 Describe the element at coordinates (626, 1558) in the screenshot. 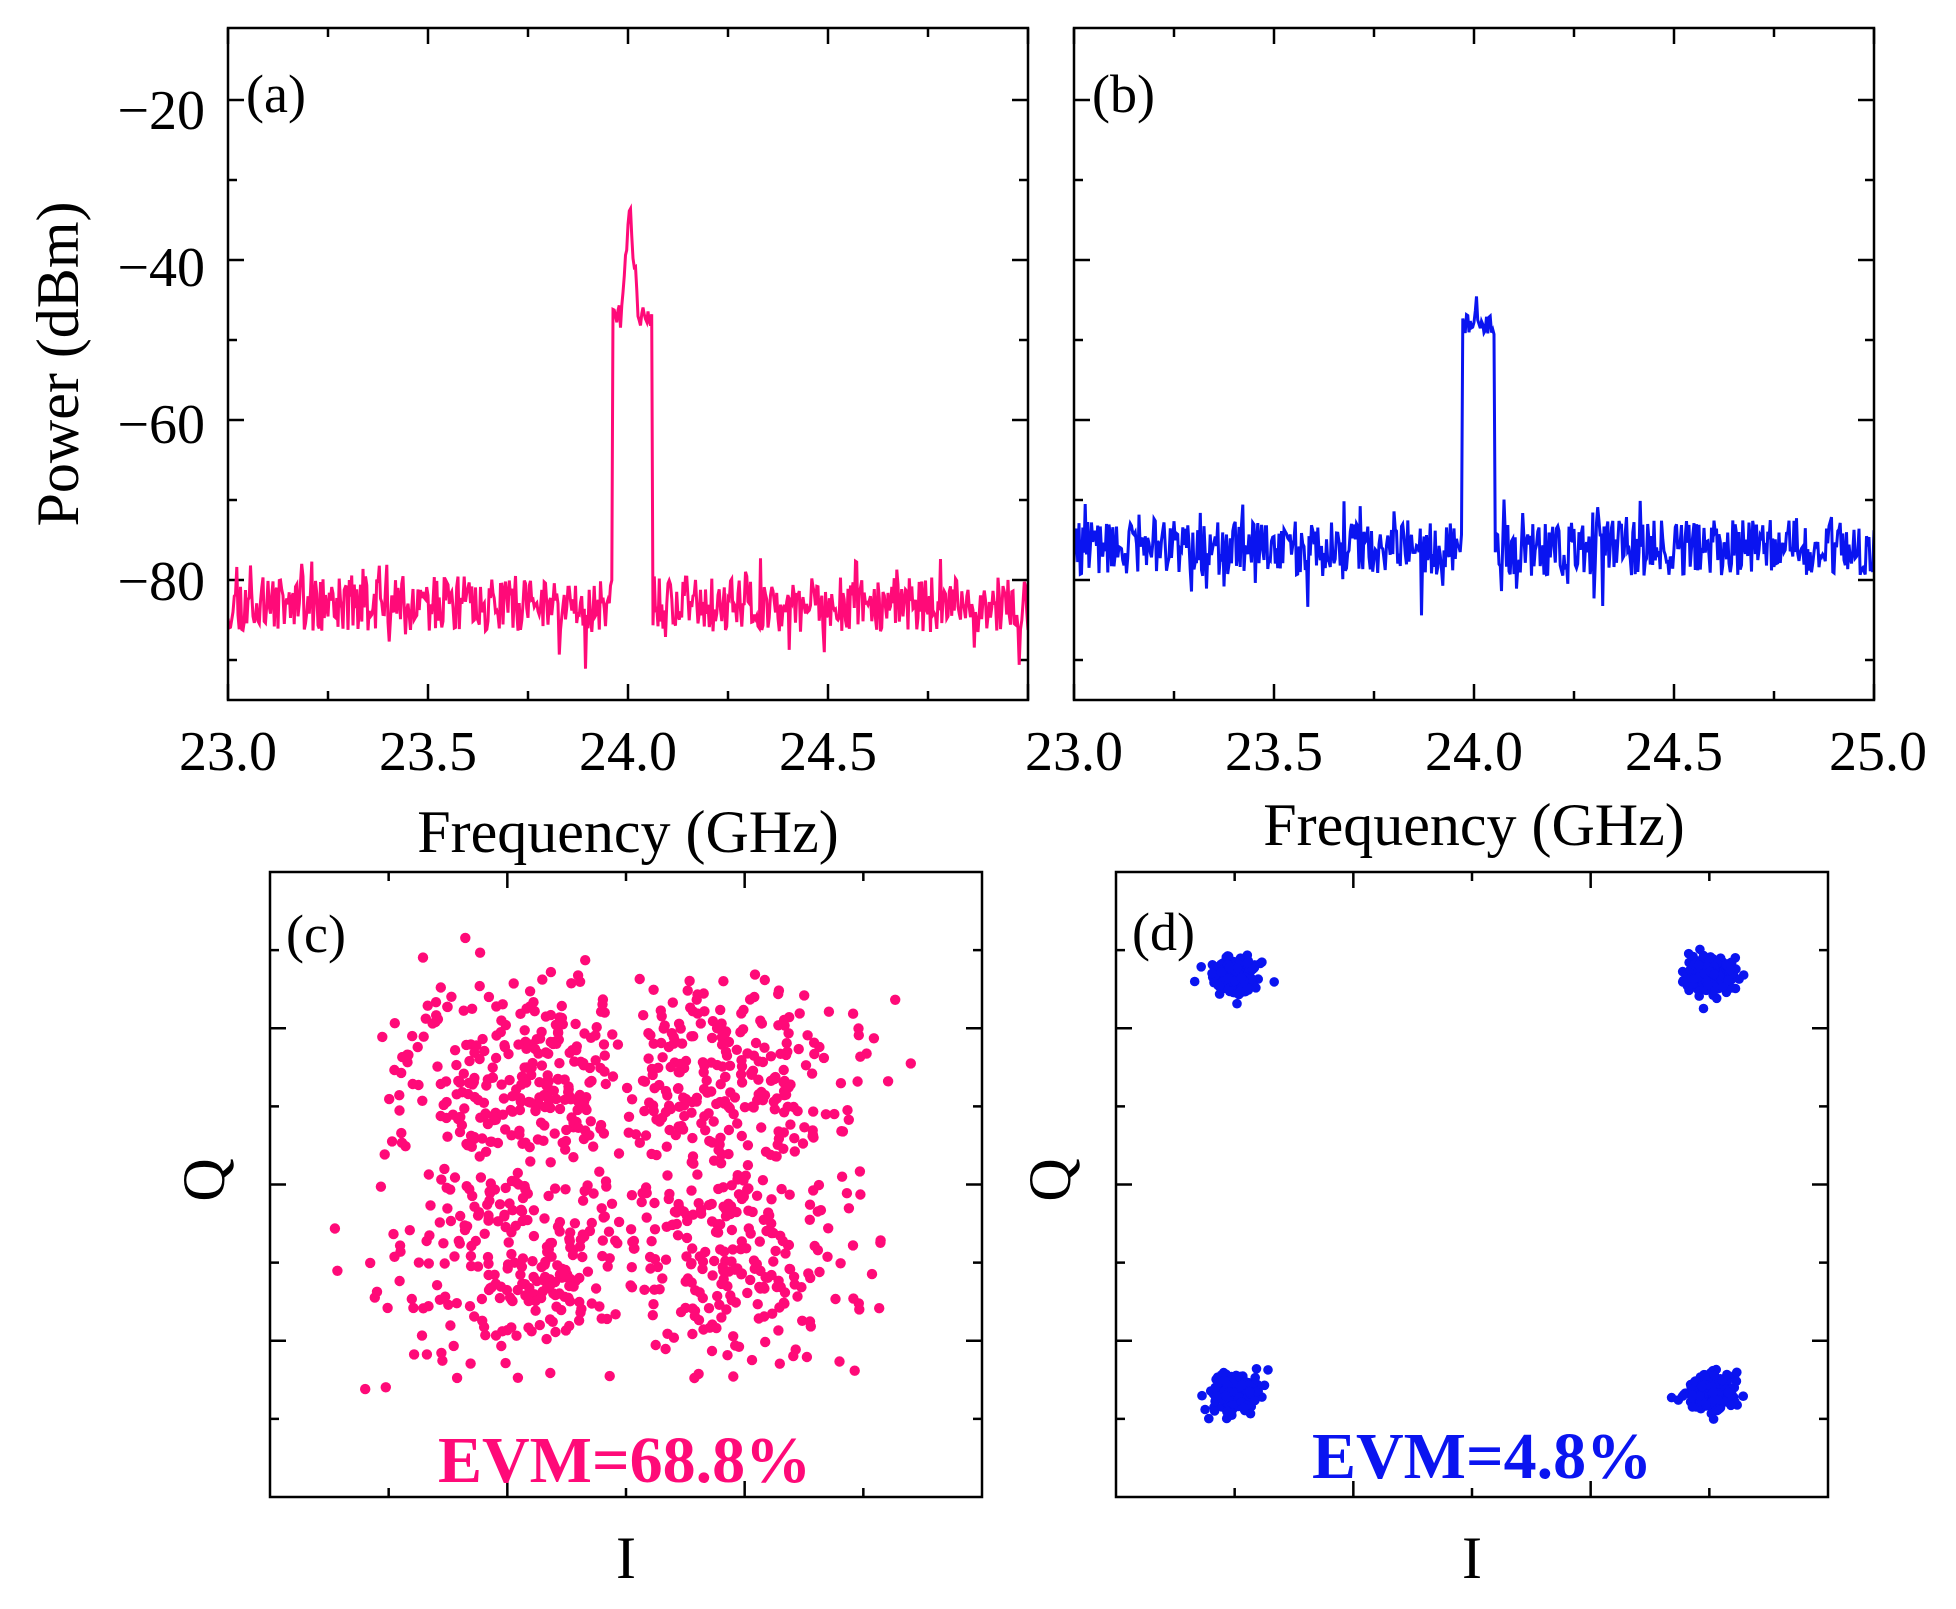

I see `x-axis-title-c: I` at that location.